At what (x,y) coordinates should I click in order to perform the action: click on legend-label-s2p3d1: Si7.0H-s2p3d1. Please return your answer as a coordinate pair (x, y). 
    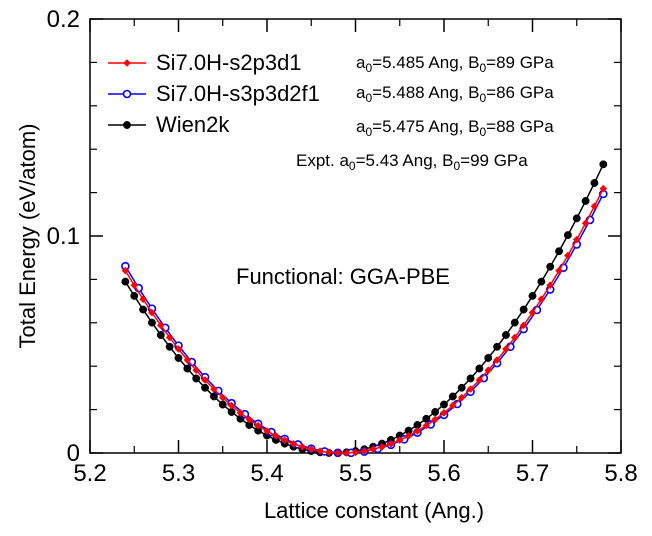
    Looking at the image, I should click on (229, 62).